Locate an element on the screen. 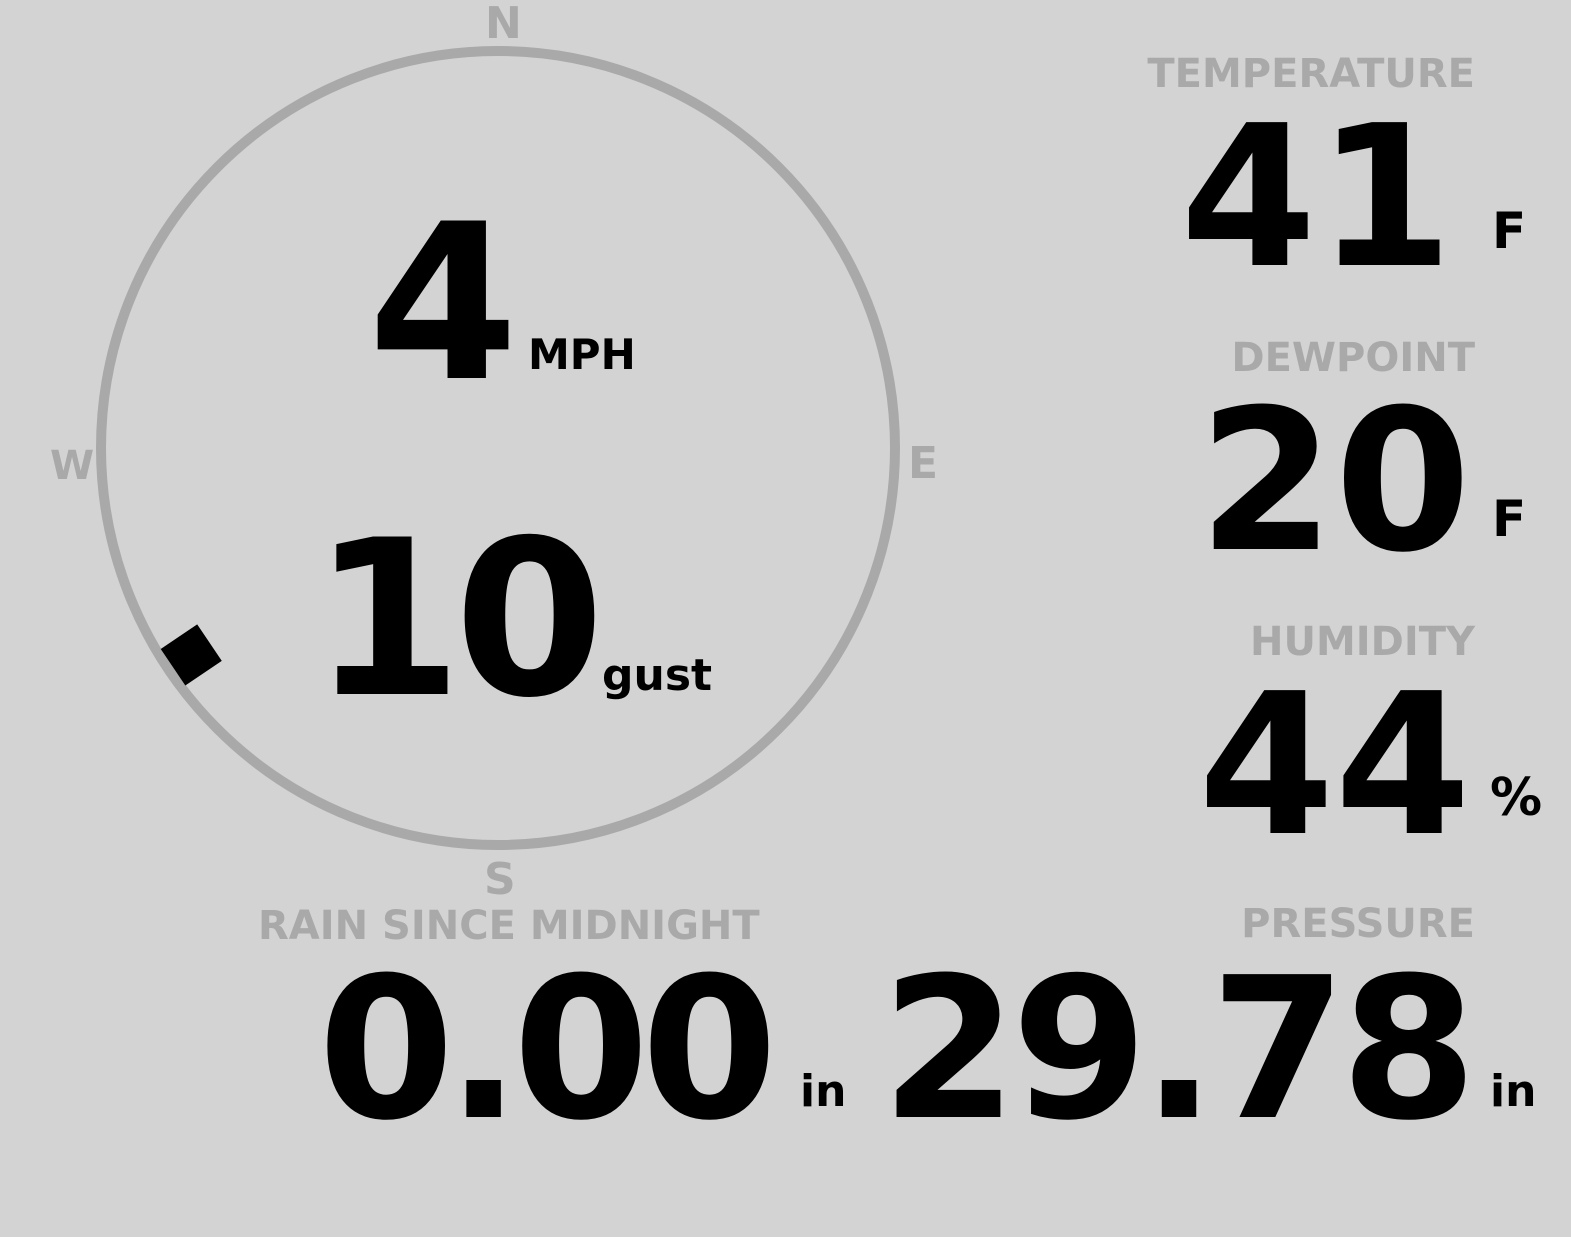 Image resolution: width=1571 pixels, height=1237 pixels. compass-s: S is located at coordinates (500, 879).